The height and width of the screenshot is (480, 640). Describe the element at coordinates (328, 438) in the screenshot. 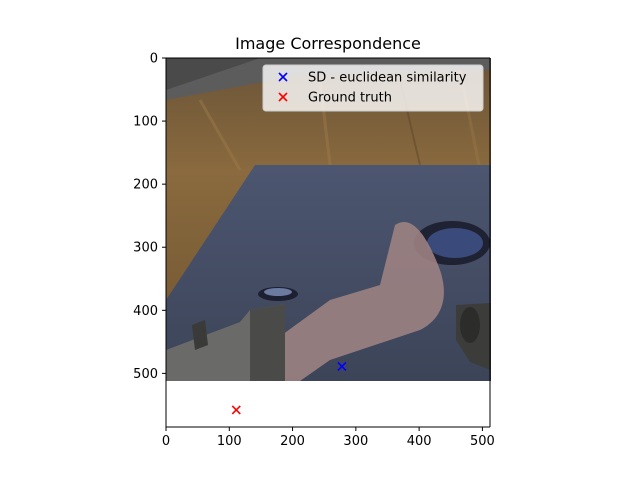

I see `x-axis-ticks: 0 100 200 300 400 500` at that location.